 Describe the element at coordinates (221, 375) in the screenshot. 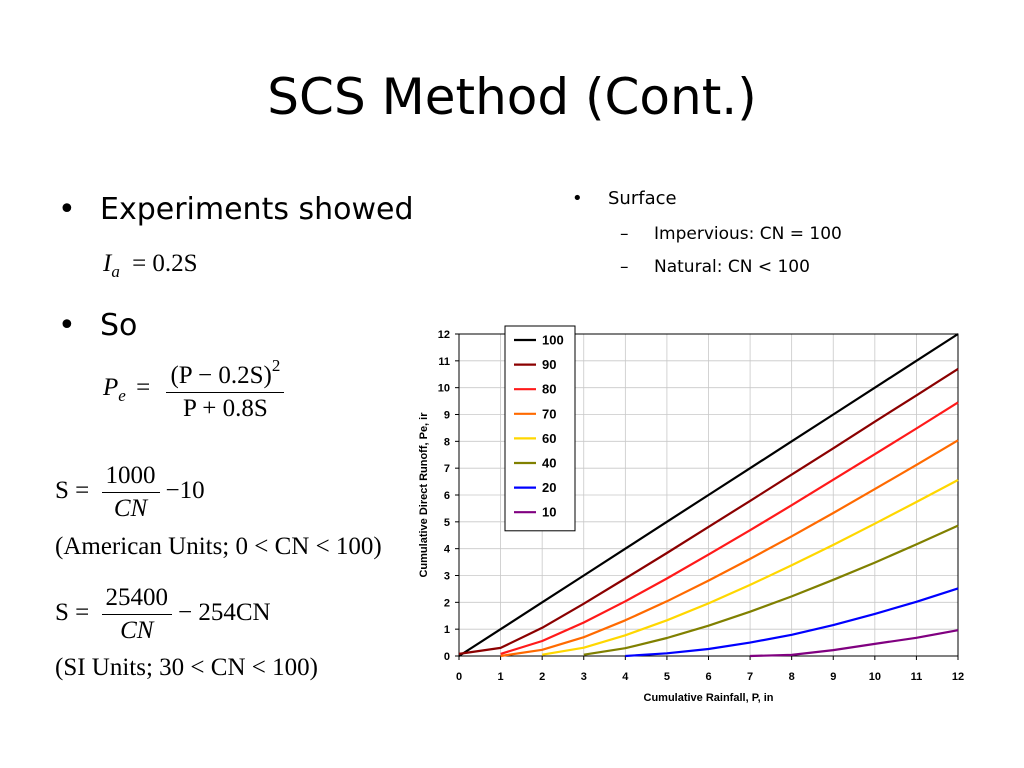

I see `eq-pe-numerator: (P − 0.2S)` at that location.